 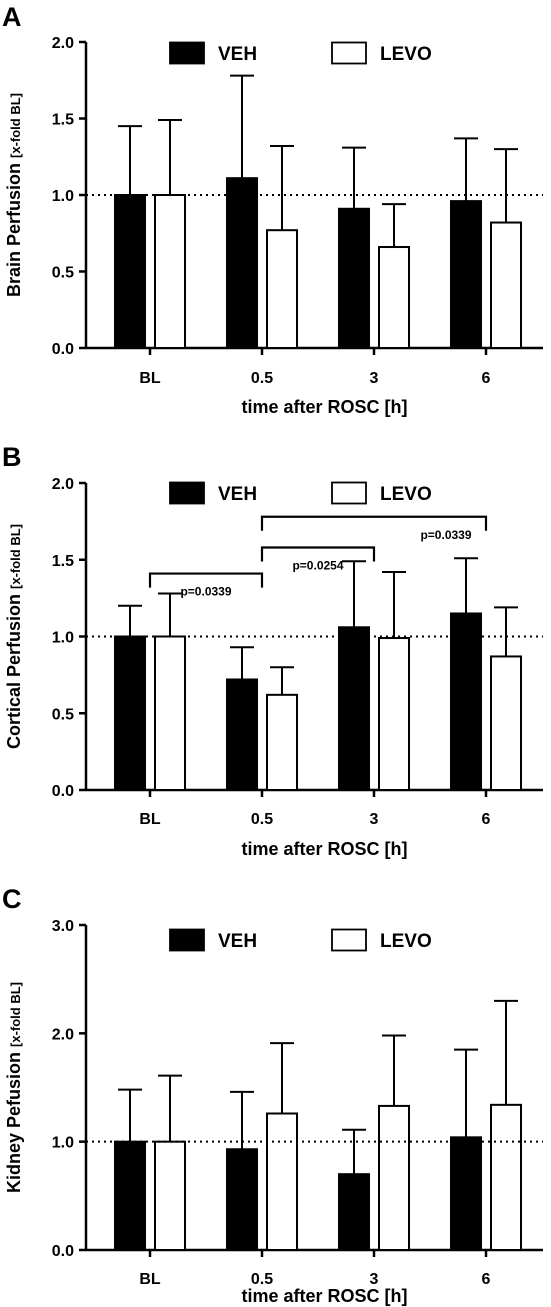 I want to click on y-axis-title: Brain Perfusion [x-fold BL], so click(x=14, y=195).